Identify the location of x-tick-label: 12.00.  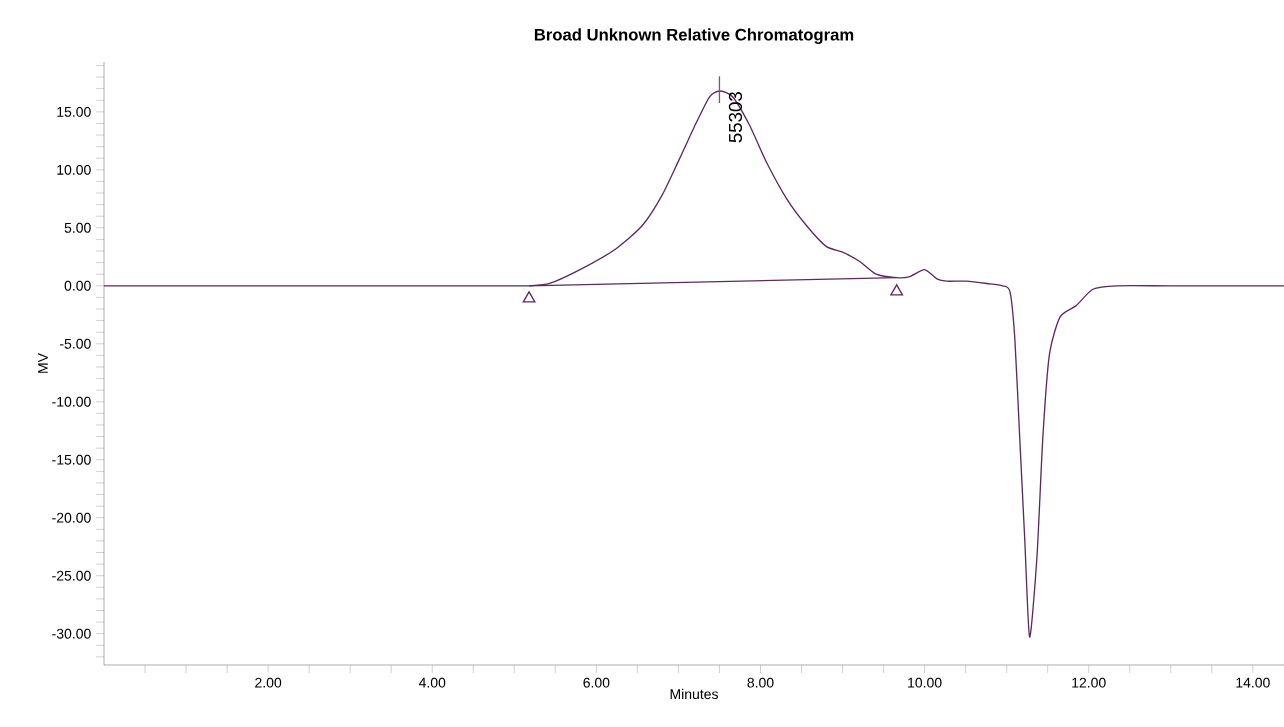
(1089, 682).